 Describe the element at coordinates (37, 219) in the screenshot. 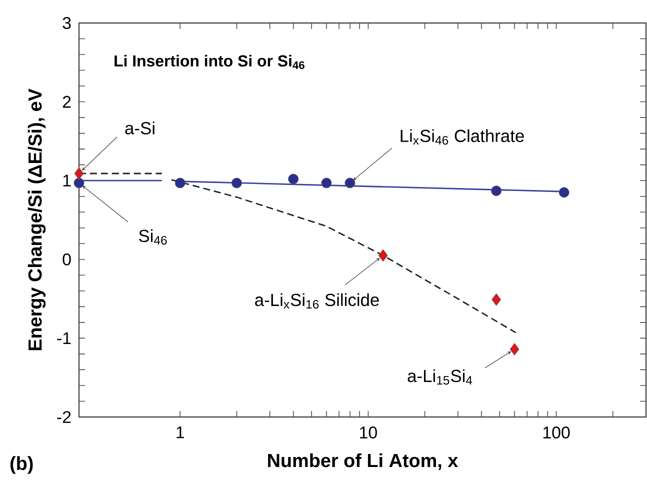

I see `y-axis-title: Energy Change/Si (ΔE/Si), eV` at that location.